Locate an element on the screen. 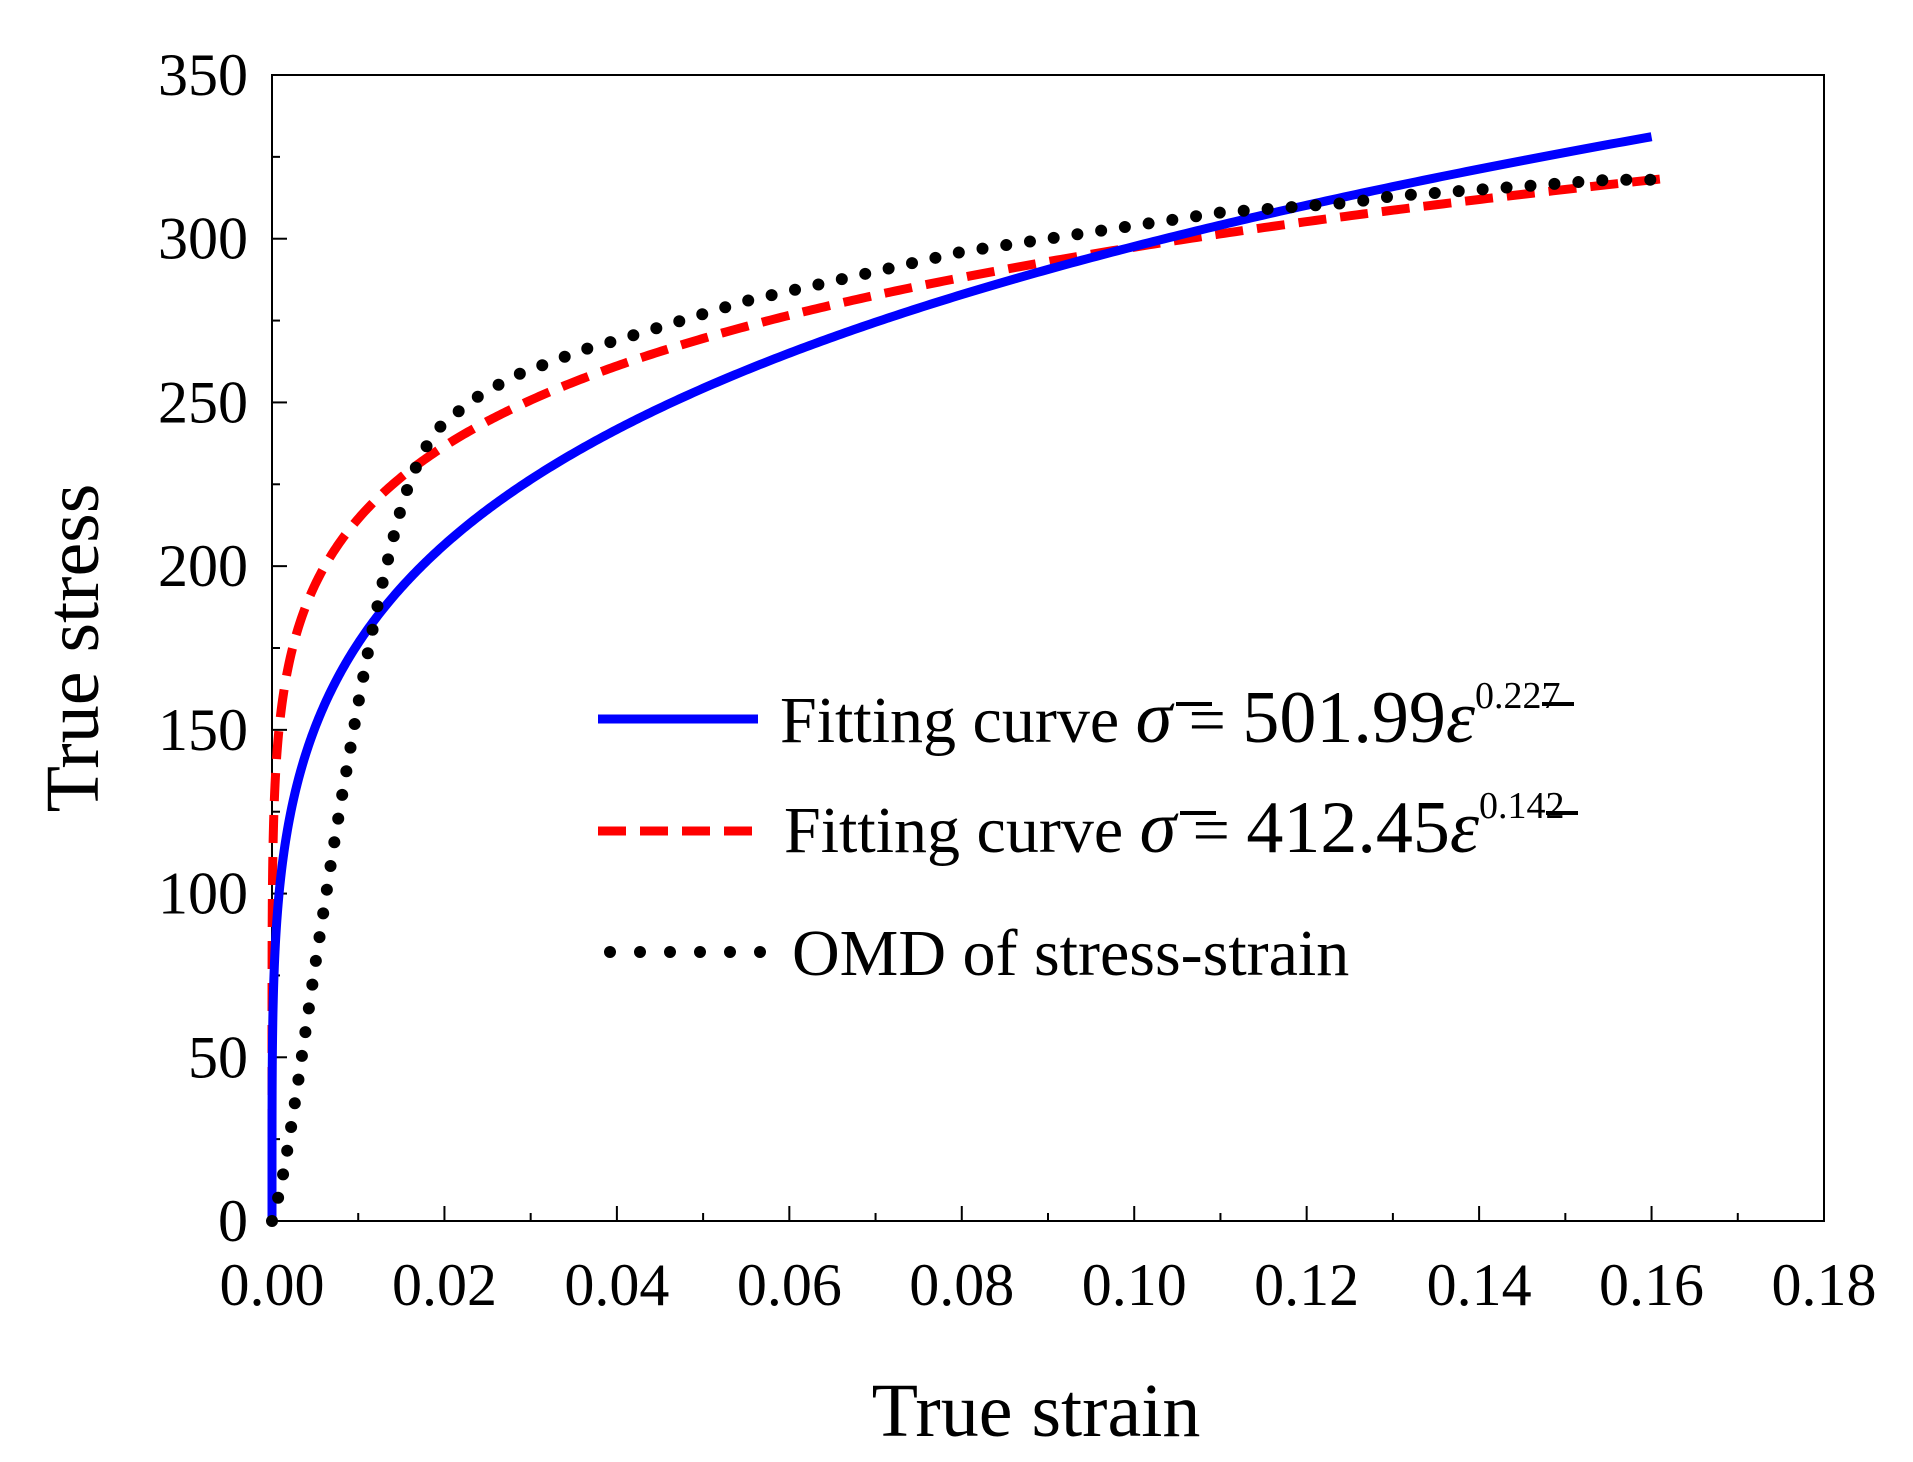 This screenshot has width=1913, height=1462. x-axis-title: True strain is located at coordinates (1036, 1411).